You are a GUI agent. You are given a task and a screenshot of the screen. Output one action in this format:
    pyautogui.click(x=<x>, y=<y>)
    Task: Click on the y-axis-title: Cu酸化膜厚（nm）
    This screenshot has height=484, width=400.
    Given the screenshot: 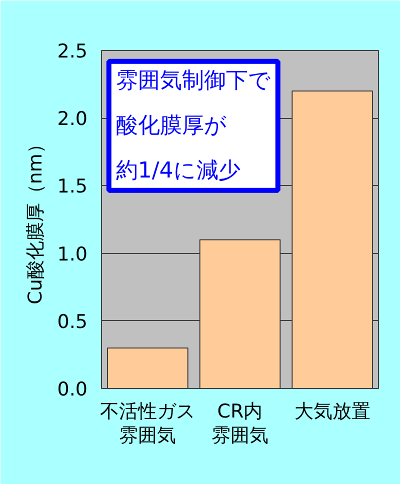 What is the action you would take?
    pyautogui.click(x=35, y=219)
    